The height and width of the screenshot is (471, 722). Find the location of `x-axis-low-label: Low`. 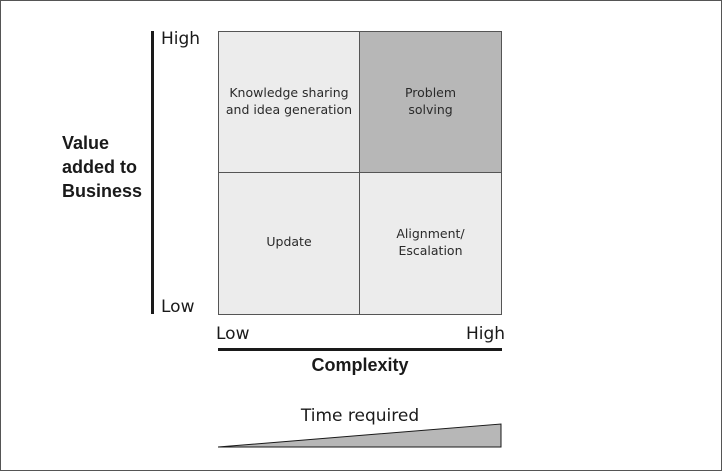

x-axis-low-label: Low is located at coordinates (233, 334).